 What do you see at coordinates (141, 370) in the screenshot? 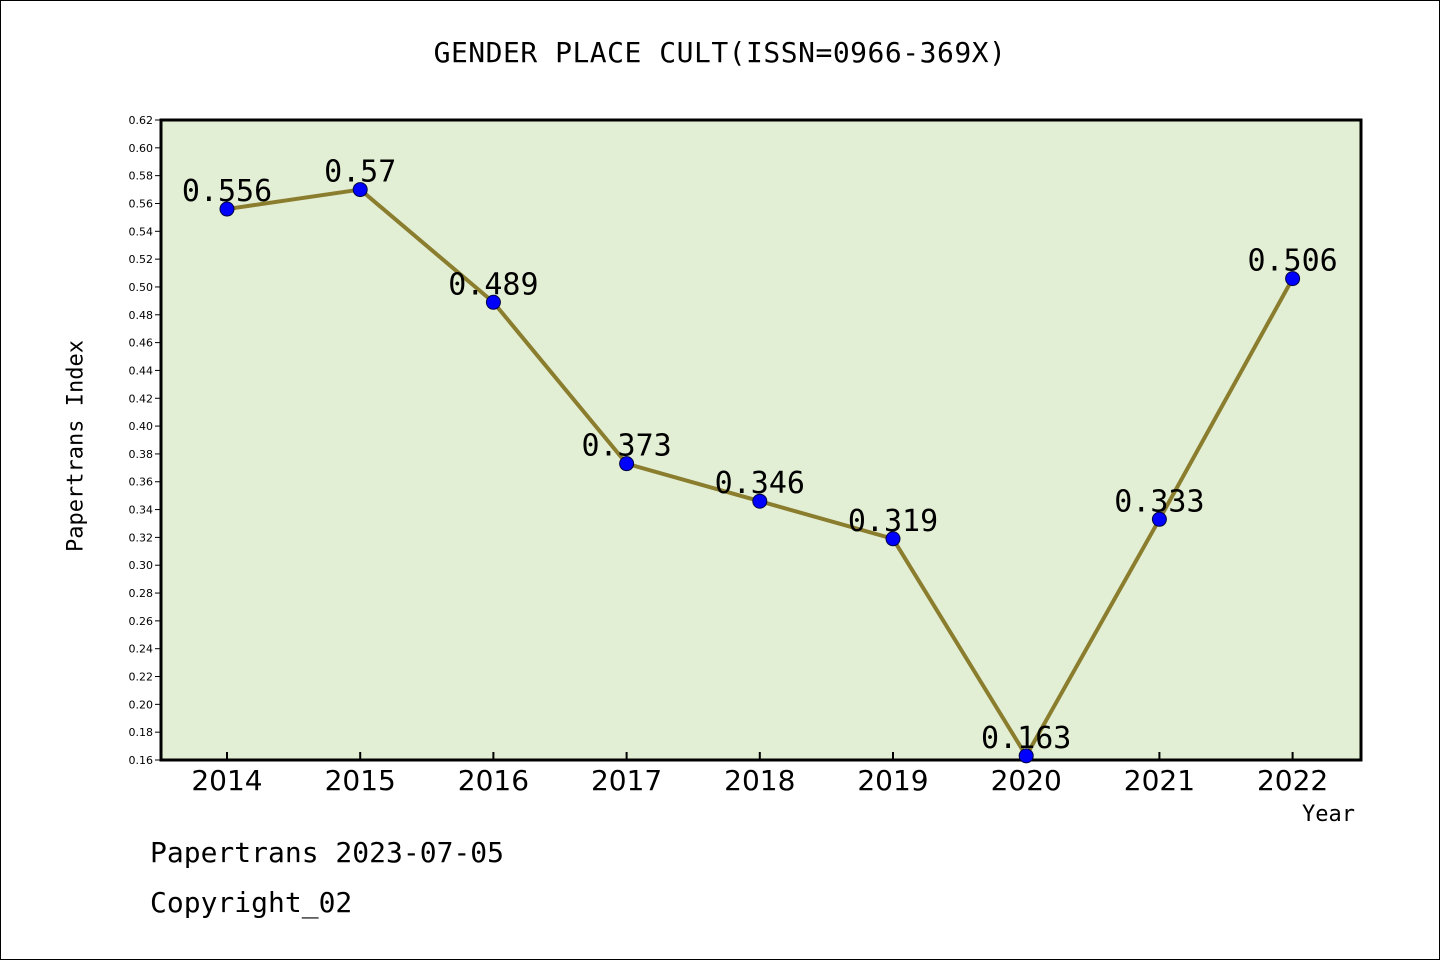
I see `y-tick-label: 0.44` at bounding box center [141, 370].